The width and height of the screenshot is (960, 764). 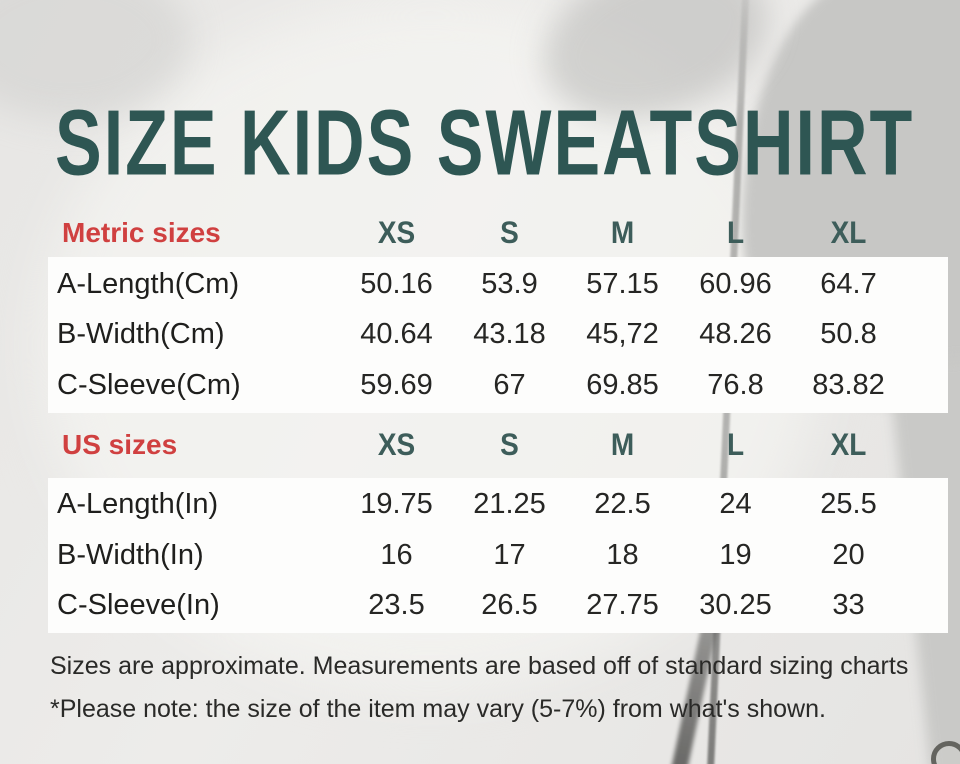 I want to click on measurement-value: 45,72, so click(x=622, y=334).